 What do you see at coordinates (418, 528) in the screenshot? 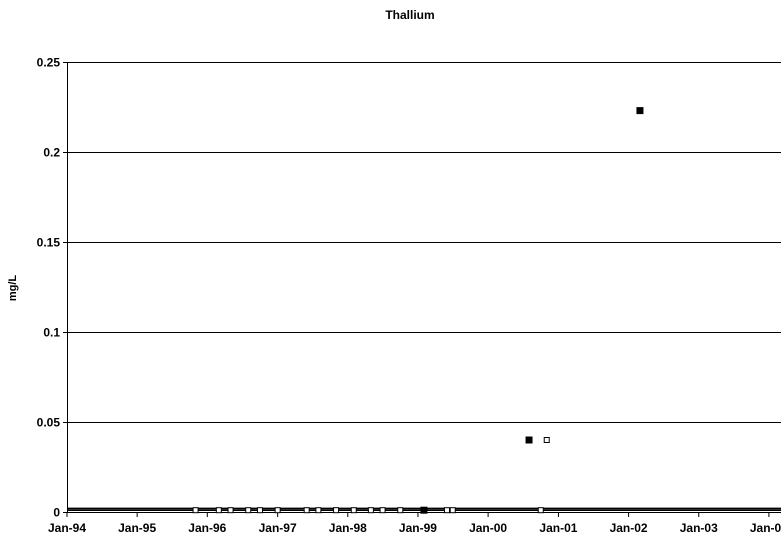
I see `x-tick-label-5: Jan-99` at bounding box center [418, 528].